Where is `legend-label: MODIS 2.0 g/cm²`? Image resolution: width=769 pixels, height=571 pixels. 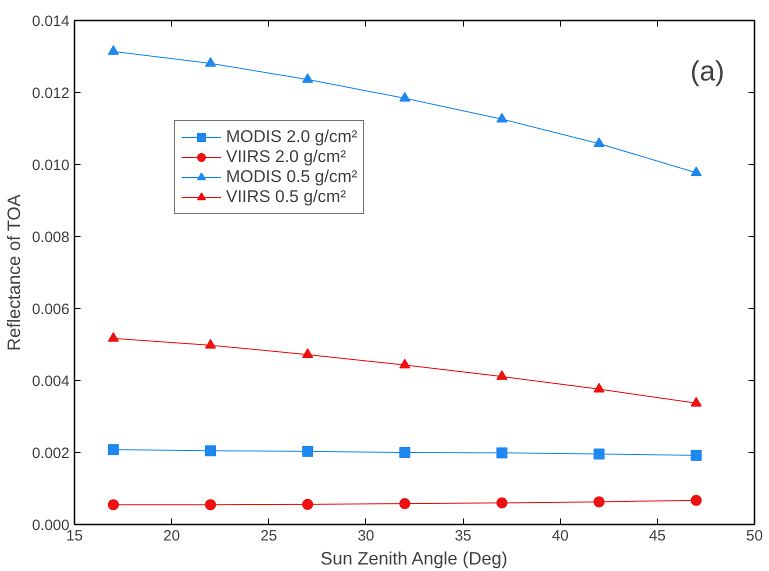
legend-label: MODIS 2.0 g/cm² is located at coordinates (292, 137).